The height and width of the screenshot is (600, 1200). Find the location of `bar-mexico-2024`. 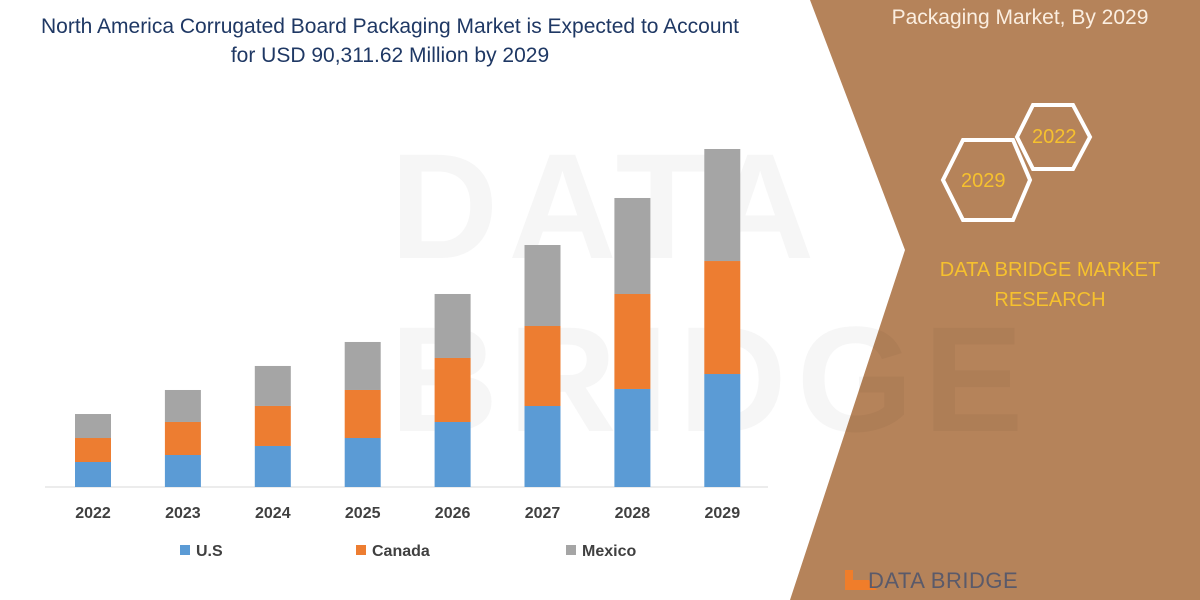

bar-mexico-2024 is located at coordinates (272, 385).